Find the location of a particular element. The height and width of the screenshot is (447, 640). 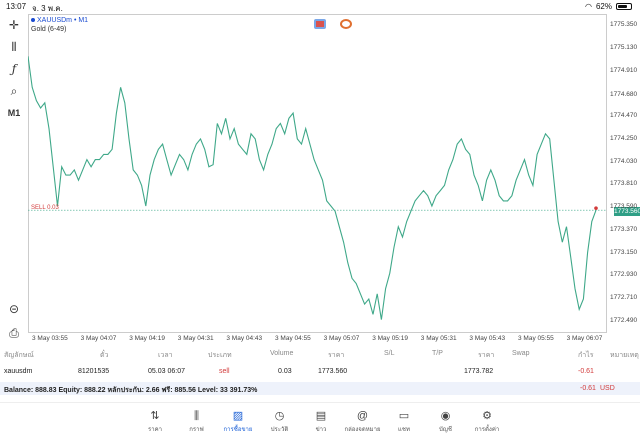

x-tick-label: 3 May 05:43 is located at coordinates (487, 338).